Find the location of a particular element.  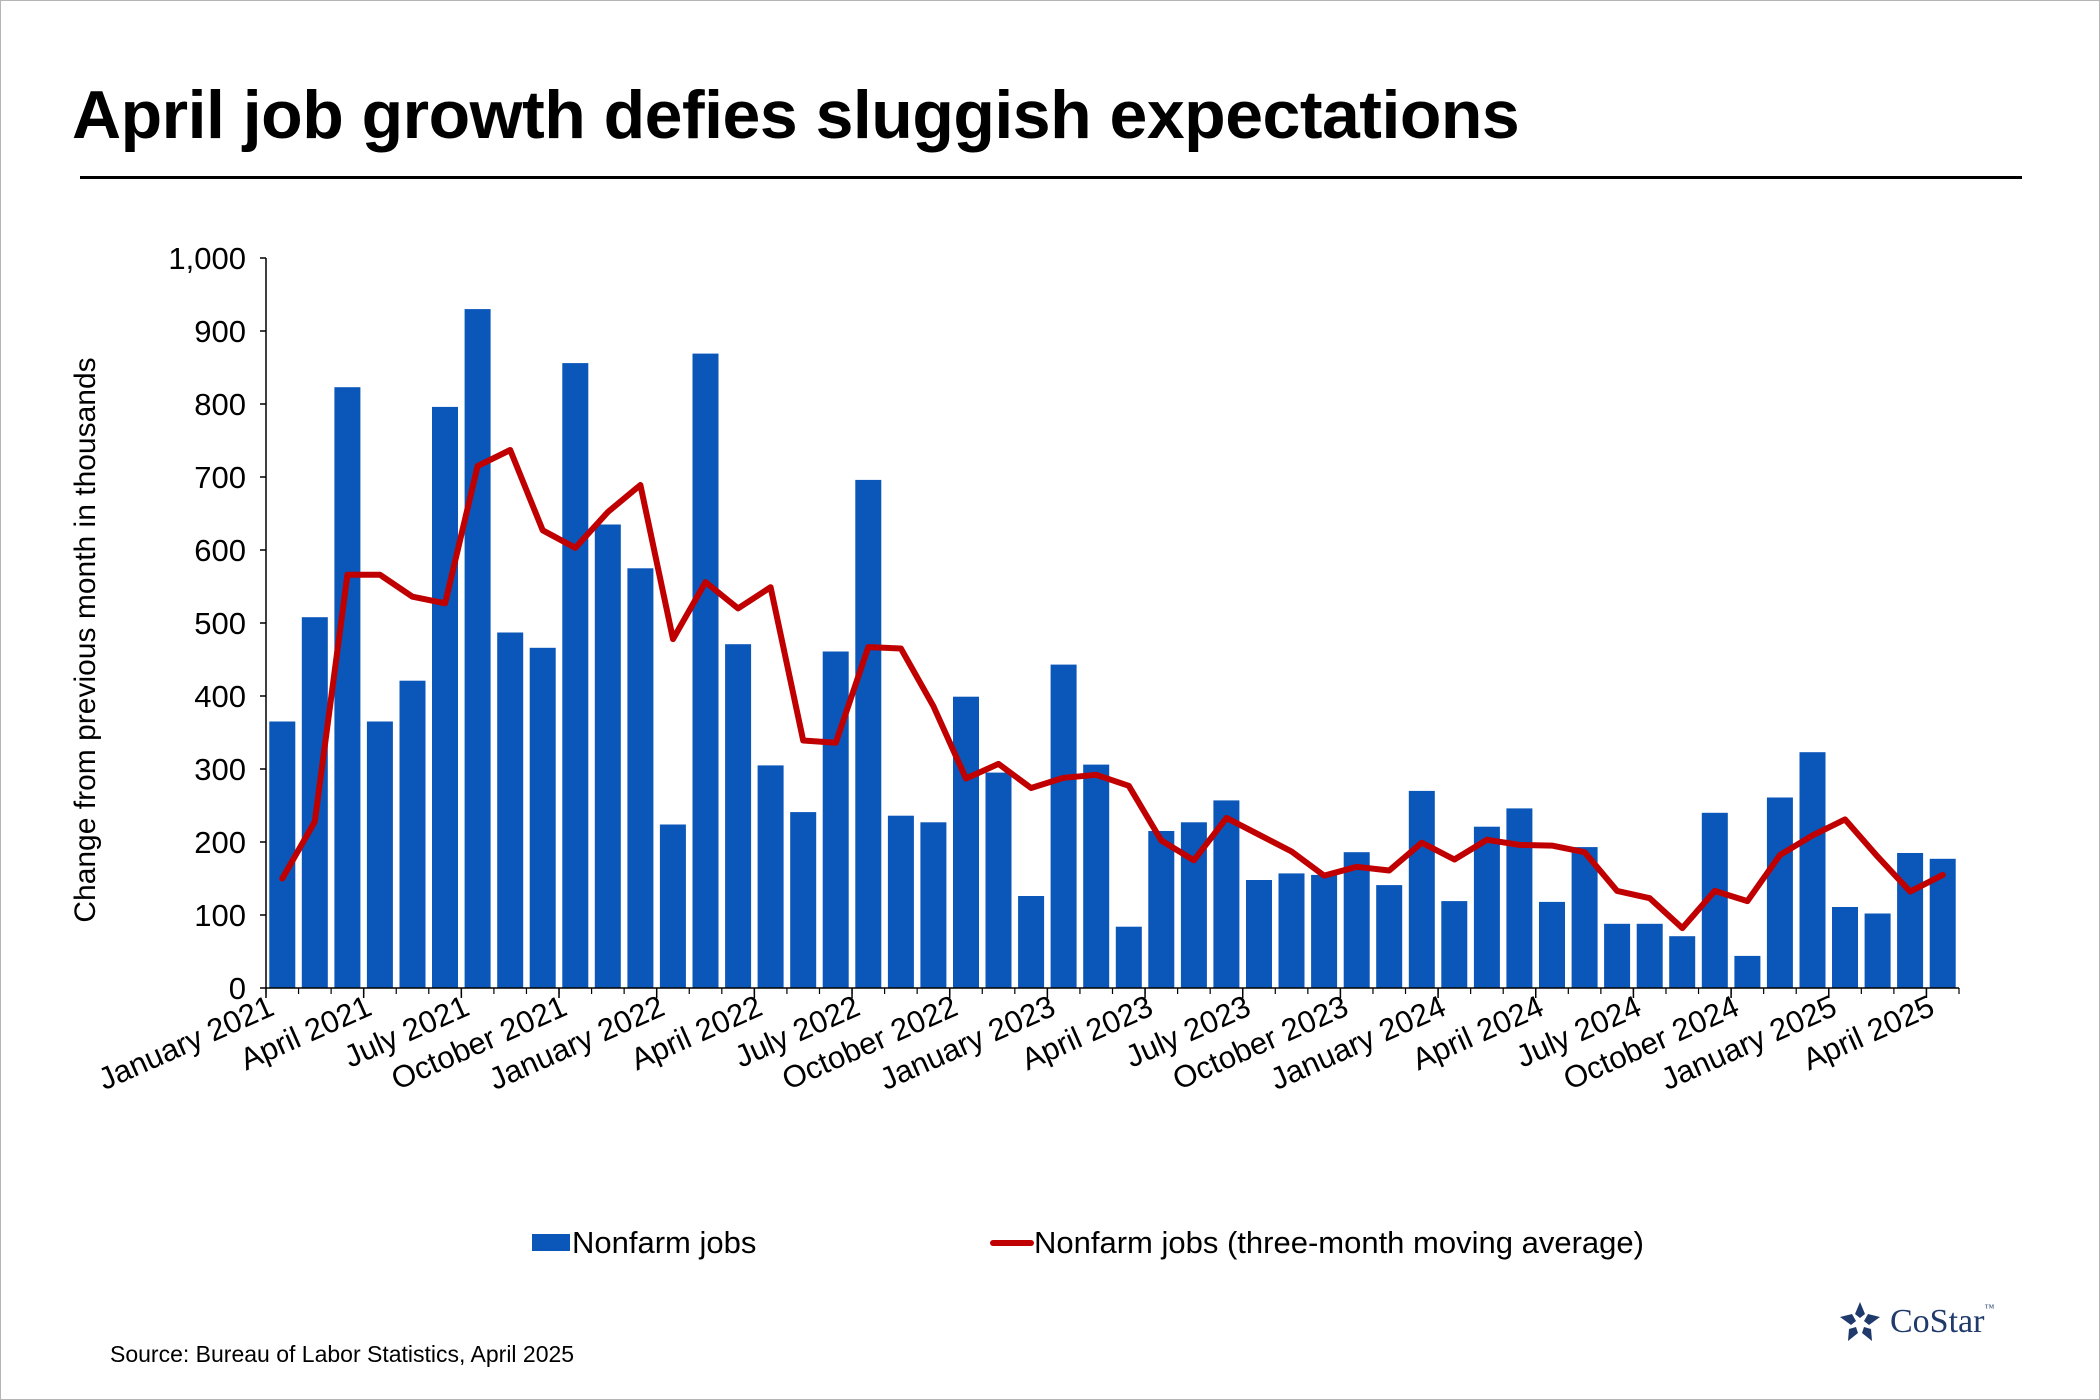

y-tick-label: 700 is located at coordinates (220, 477).